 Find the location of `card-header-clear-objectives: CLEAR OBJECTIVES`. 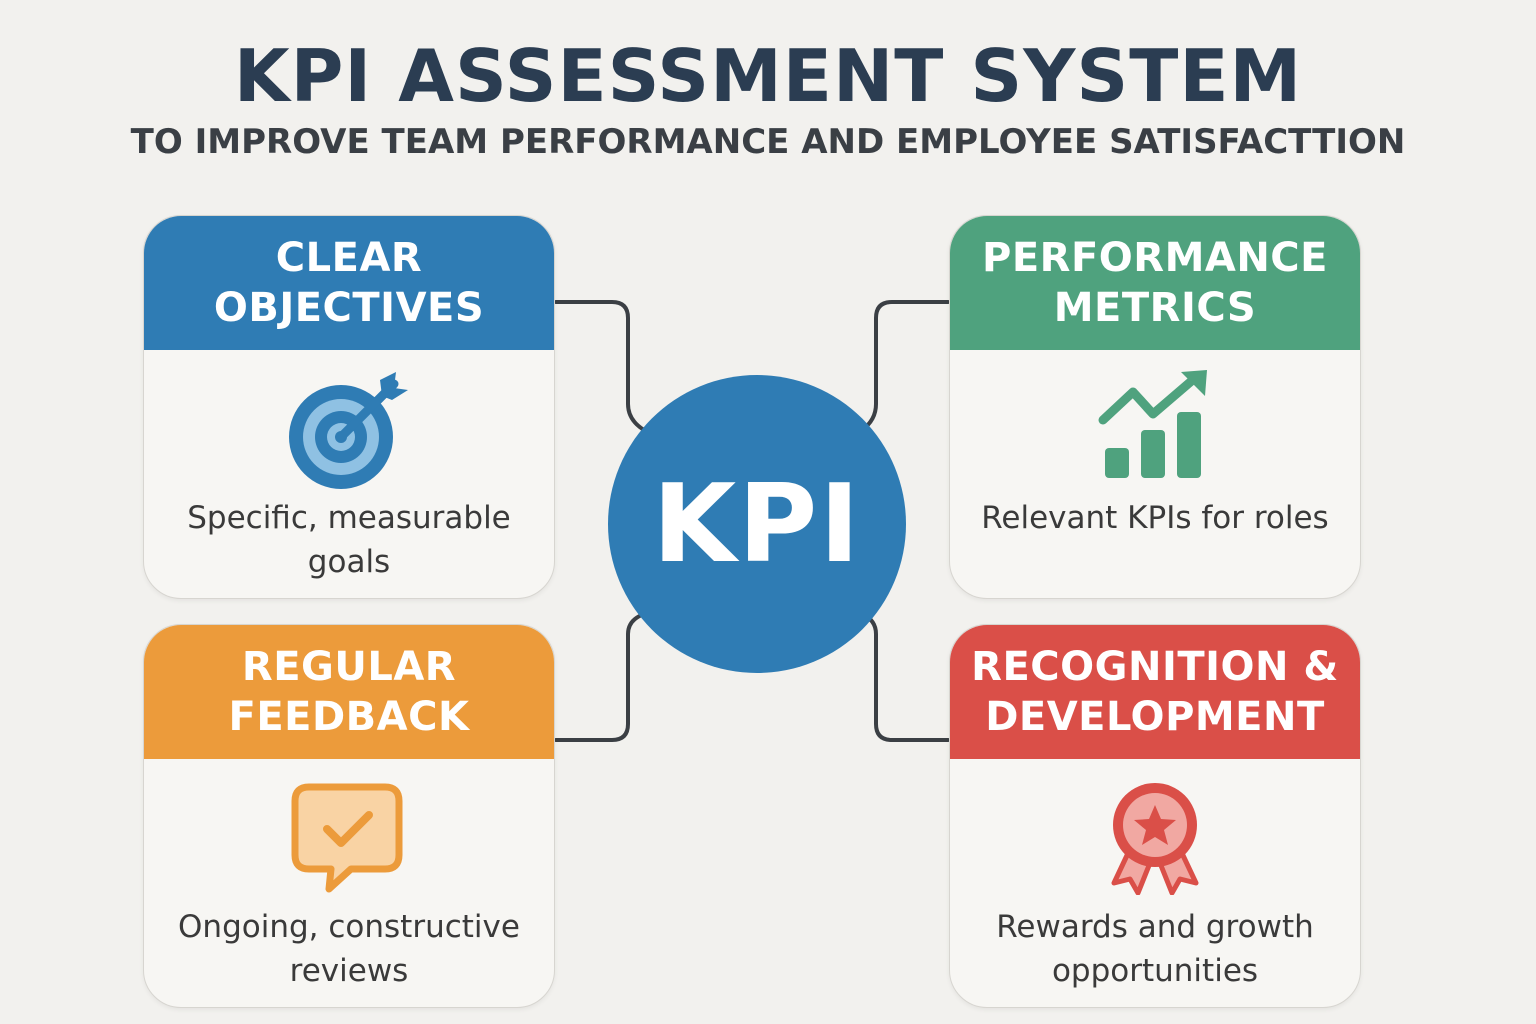

card-header-clear-objectives: CLEAR OBJECTIVES is located at coordinates (349, 283).